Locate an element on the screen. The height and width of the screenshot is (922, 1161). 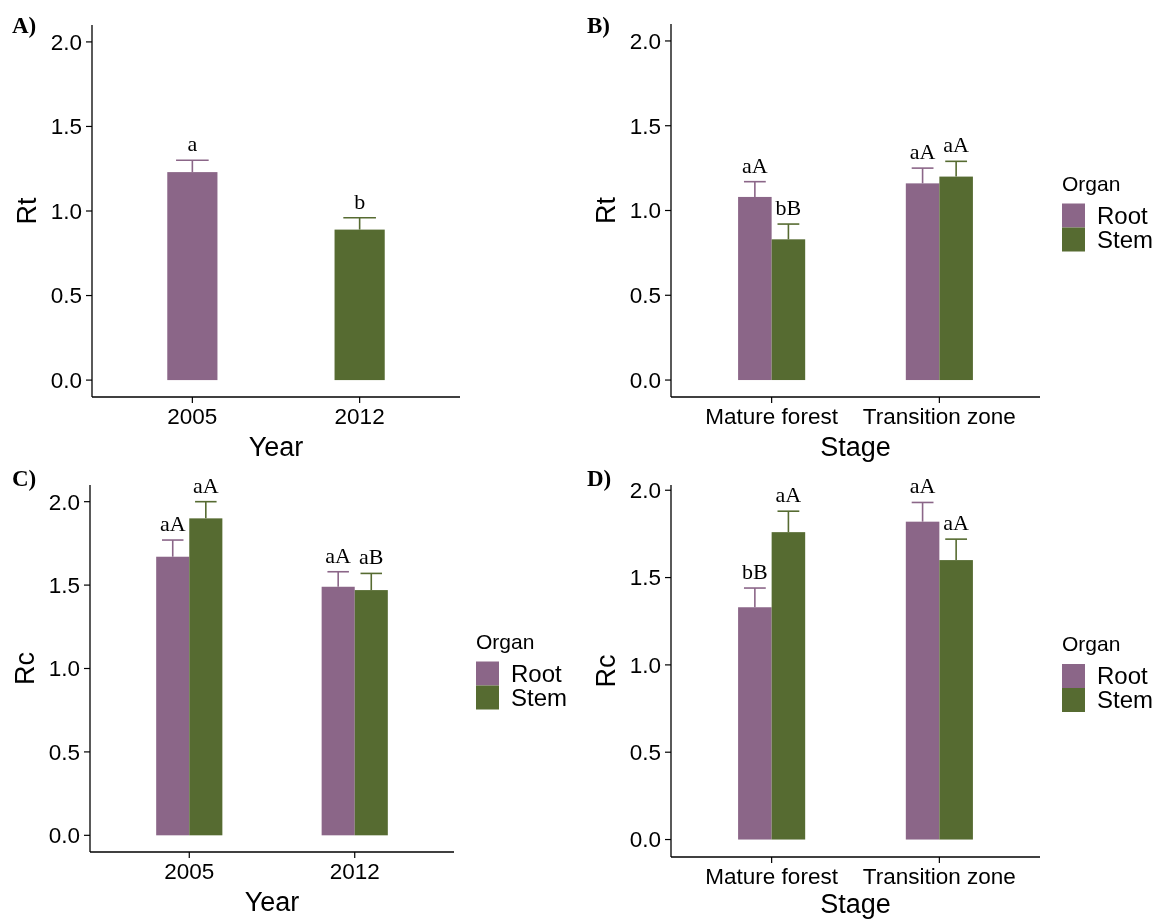
chart-title: B) is located at coordinates (598, 25).